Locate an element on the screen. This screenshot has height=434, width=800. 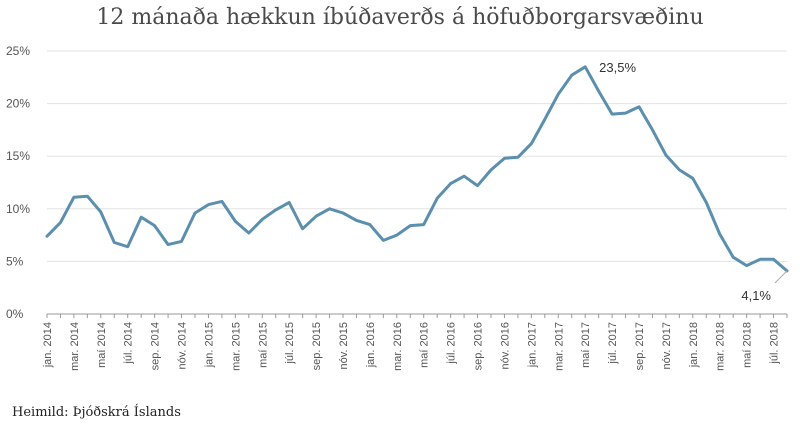
x-tick-label: júl. 2017 is located at coordinates (613, 343).